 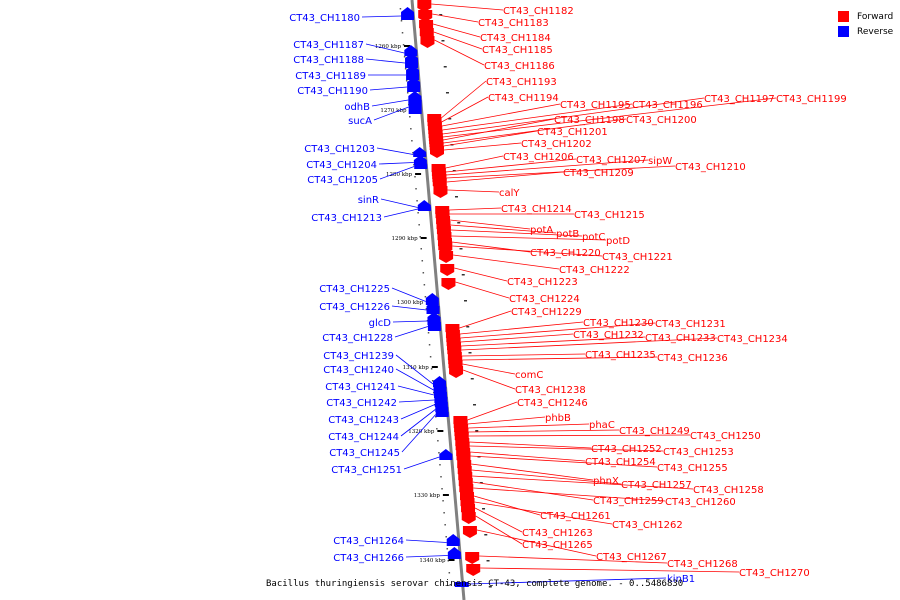 What do you see at coordinates (606, 481) in the screenshot?
I see `forward-gene-label: phnX` at bounding box center [606, 481].